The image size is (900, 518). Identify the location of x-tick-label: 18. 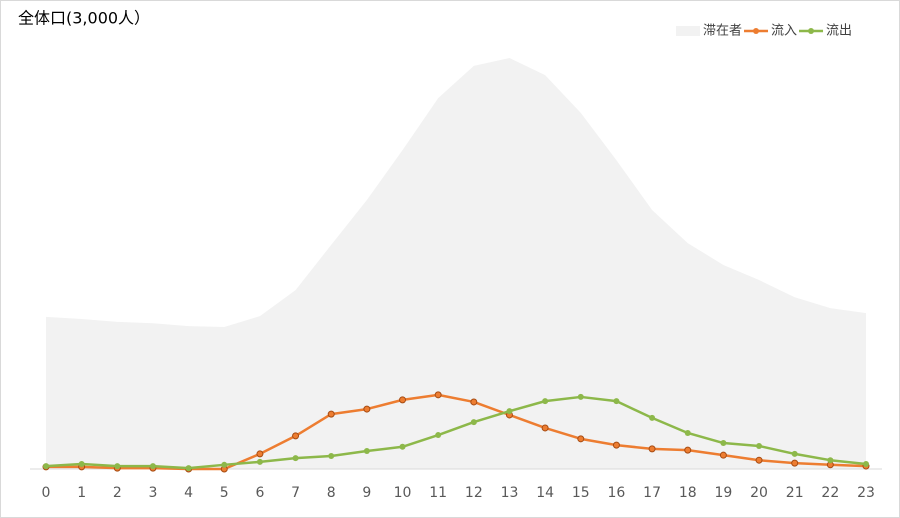
(688, 493).